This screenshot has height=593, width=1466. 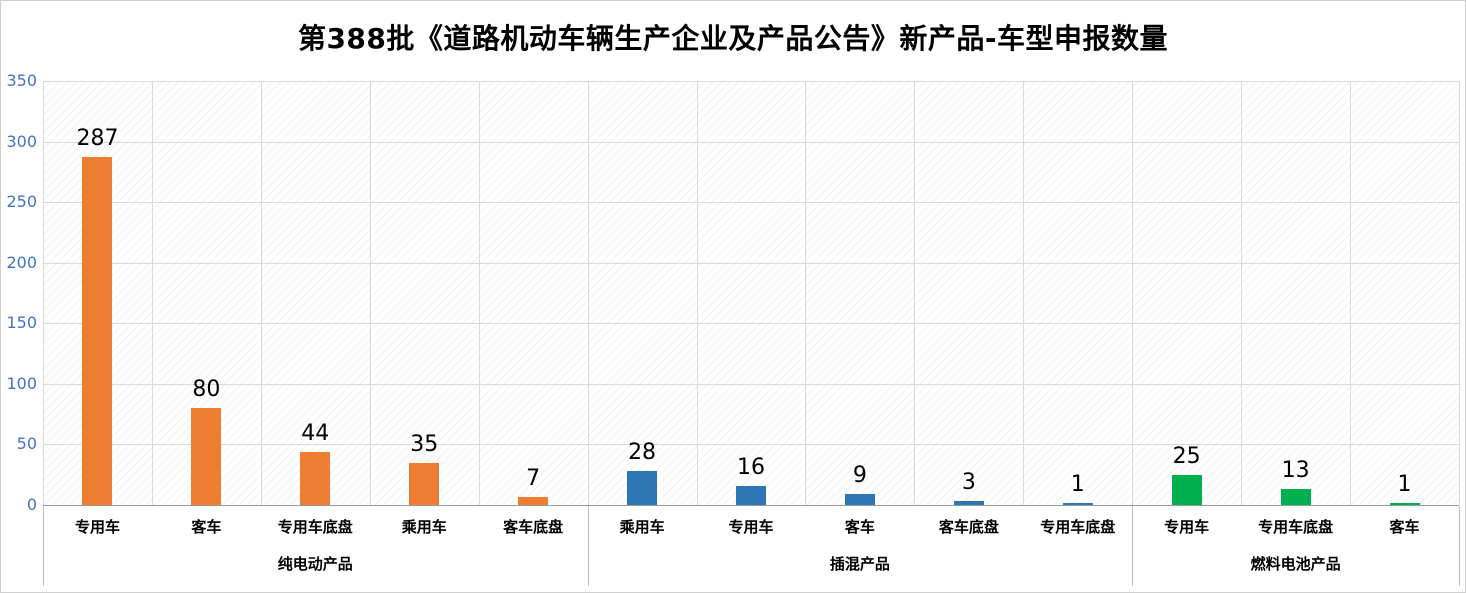 What do you see at coordinates (1295, 293) in the screenshot?
I see `category-slot: 13` at bounding box center [1295, 293].